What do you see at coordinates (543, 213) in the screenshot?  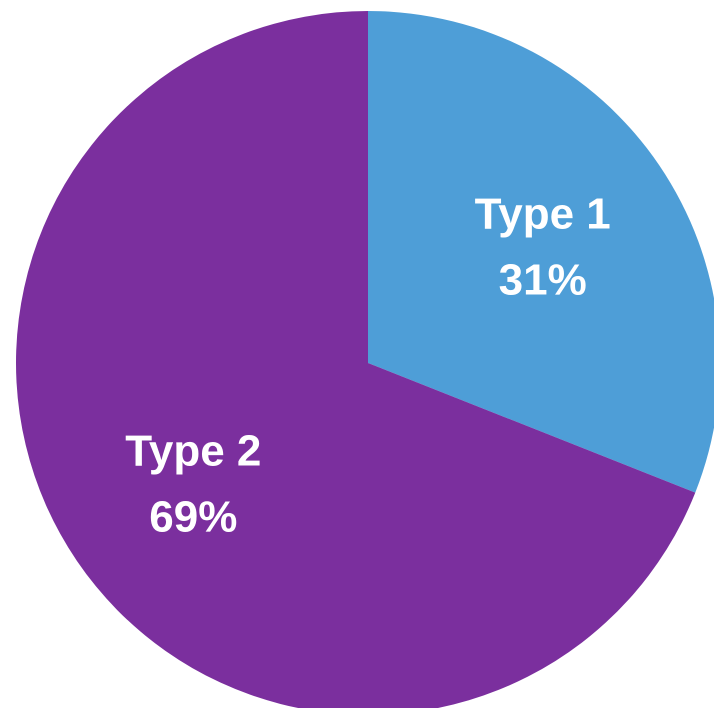 I see `slice-name: Type 1` at bounding box center [543, 213].